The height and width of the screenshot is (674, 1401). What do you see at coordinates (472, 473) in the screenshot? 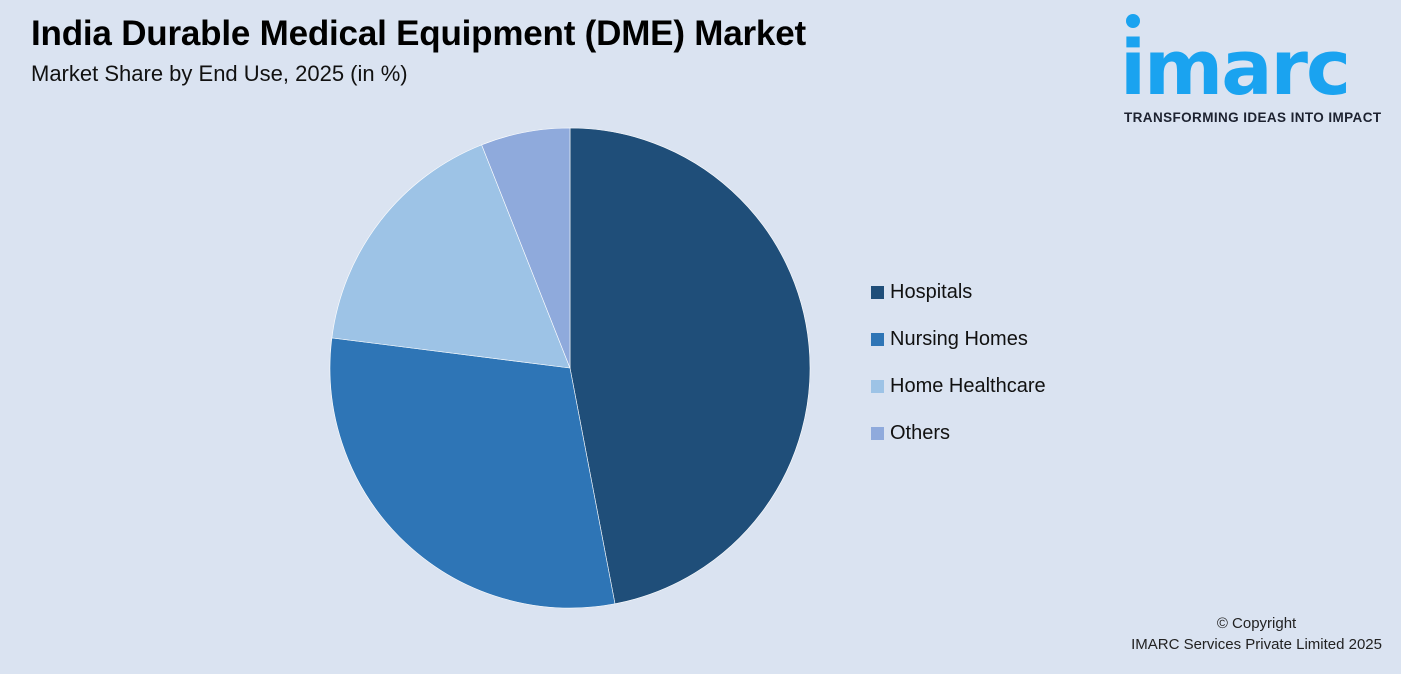
I see `pie-slice-nursing-homes` at bounding box center [472, 473].